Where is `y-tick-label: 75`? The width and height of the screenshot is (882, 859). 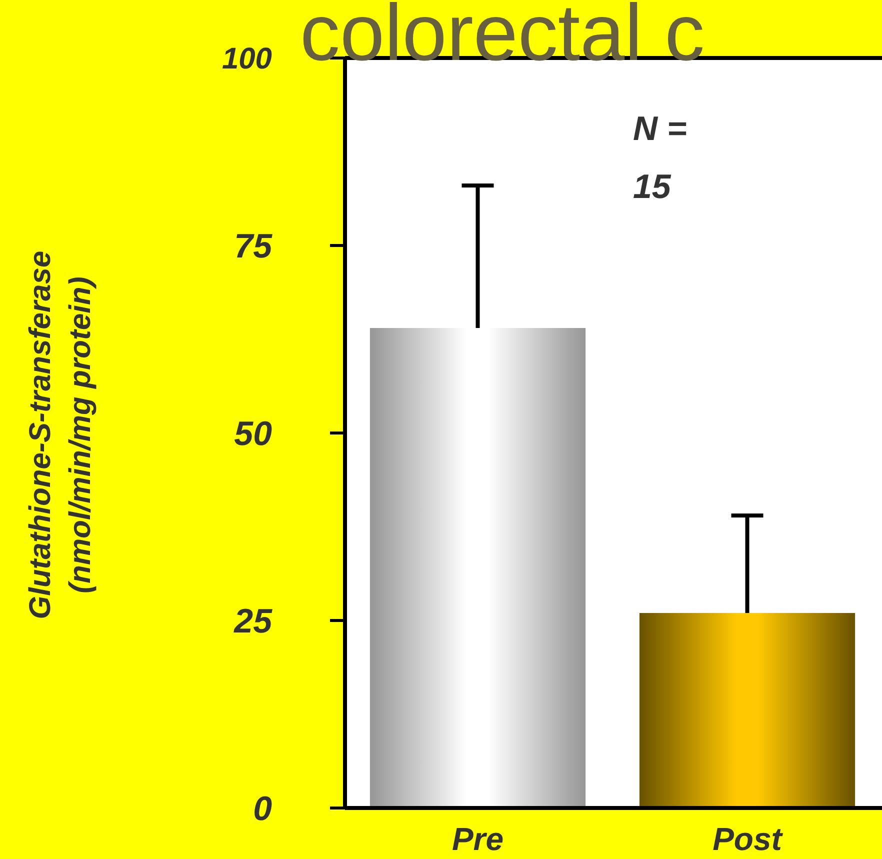
y-tick-label: 75 is located at coordinates (254, 246).